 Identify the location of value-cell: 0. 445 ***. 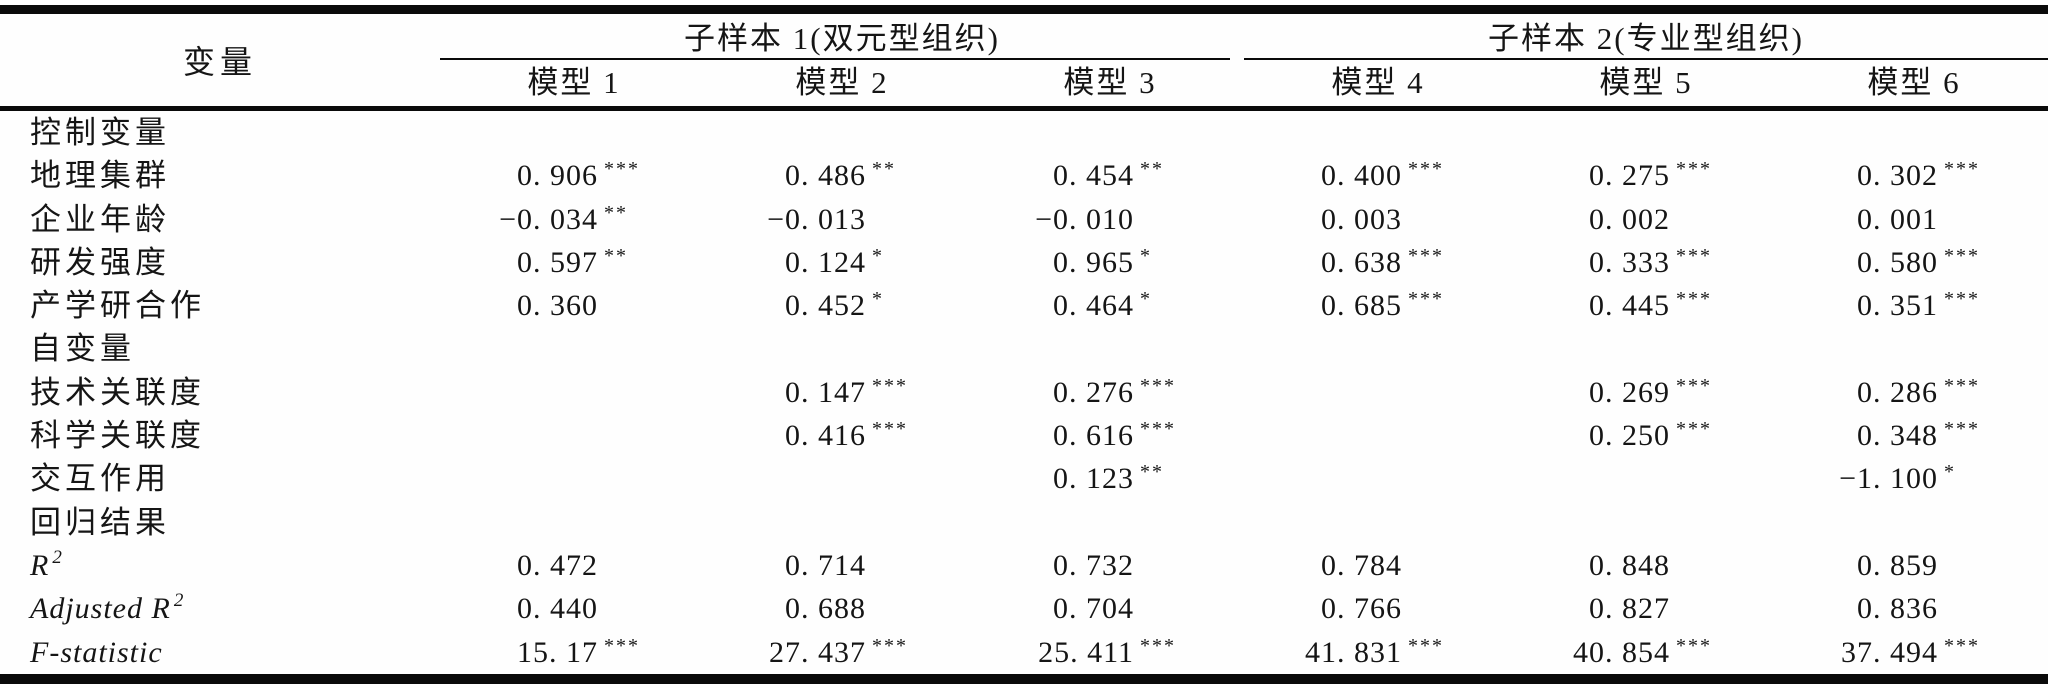
(1646, 305).